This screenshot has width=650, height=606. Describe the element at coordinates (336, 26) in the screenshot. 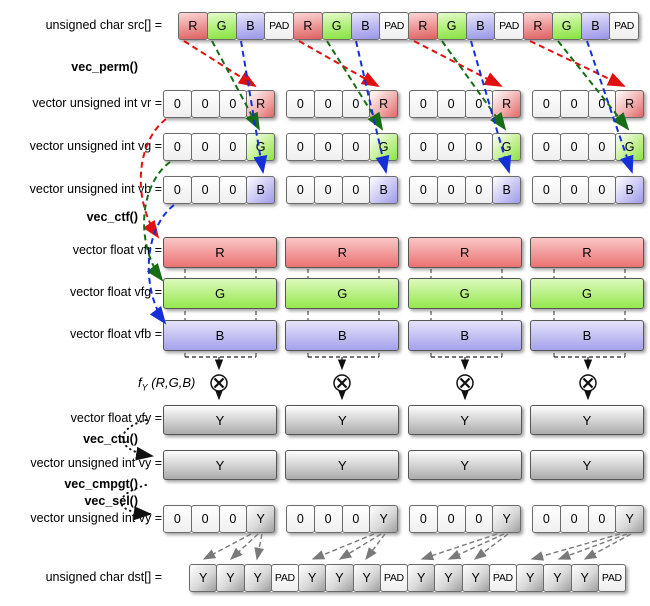

I see `src-cell: G` at that location.